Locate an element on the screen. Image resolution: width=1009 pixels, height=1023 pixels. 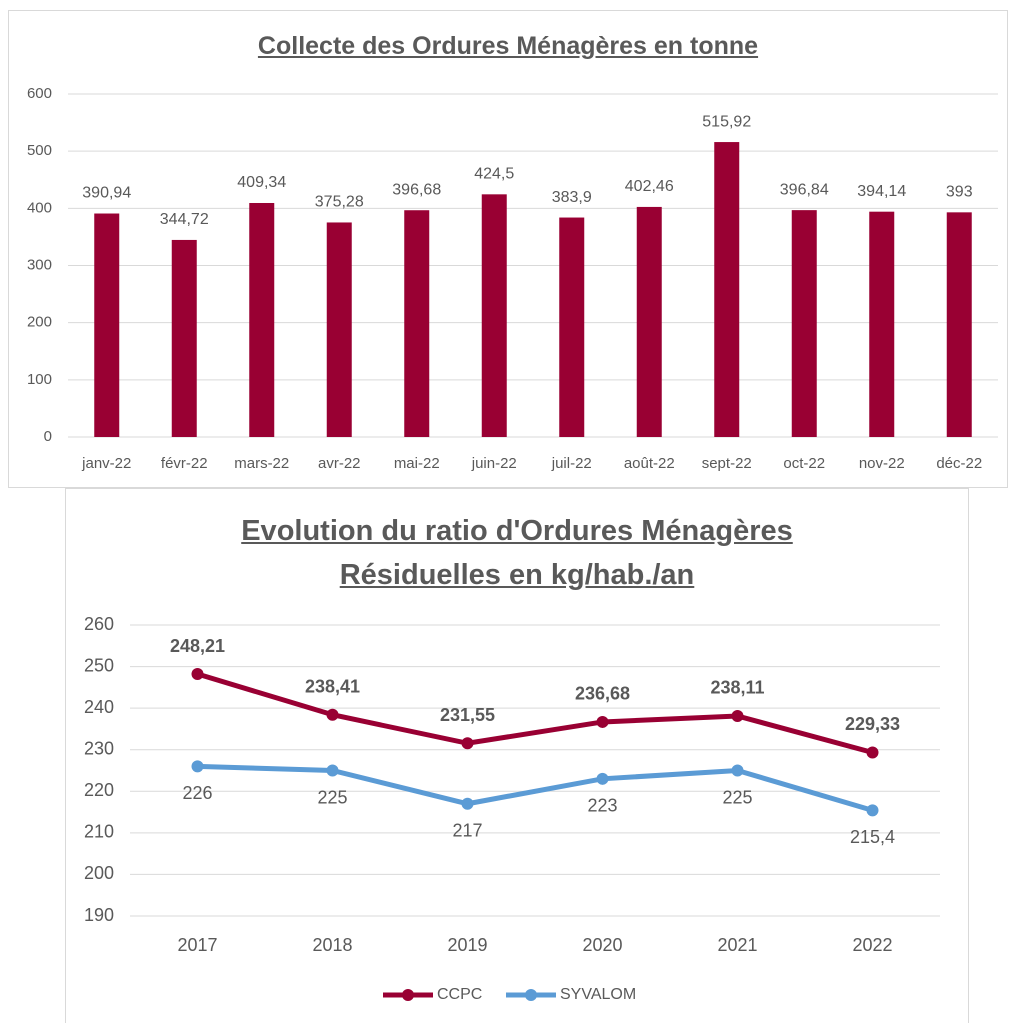
data-label: 344,72 is located at coordinates (184, 219).